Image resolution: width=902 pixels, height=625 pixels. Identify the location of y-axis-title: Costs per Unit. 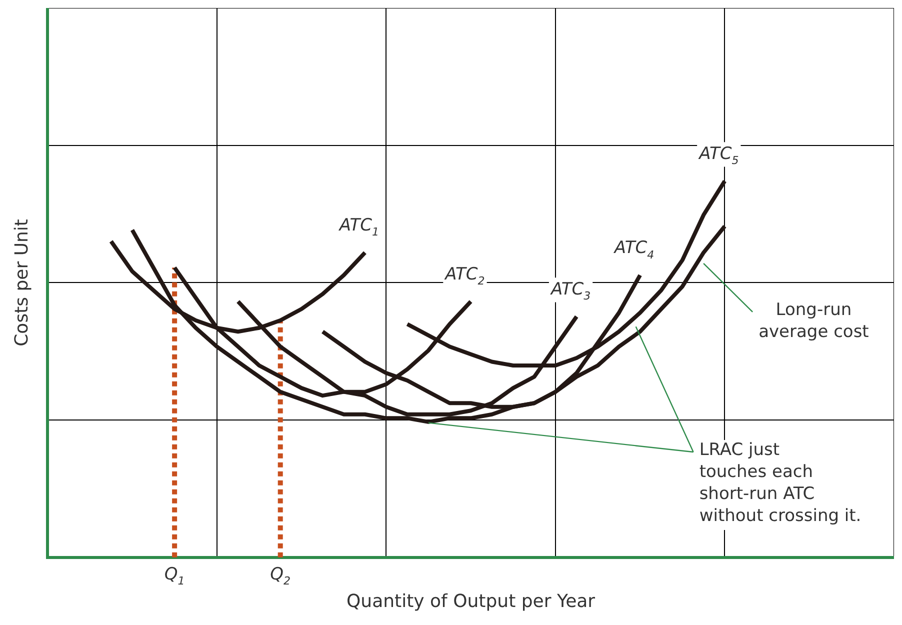
(21, 282).